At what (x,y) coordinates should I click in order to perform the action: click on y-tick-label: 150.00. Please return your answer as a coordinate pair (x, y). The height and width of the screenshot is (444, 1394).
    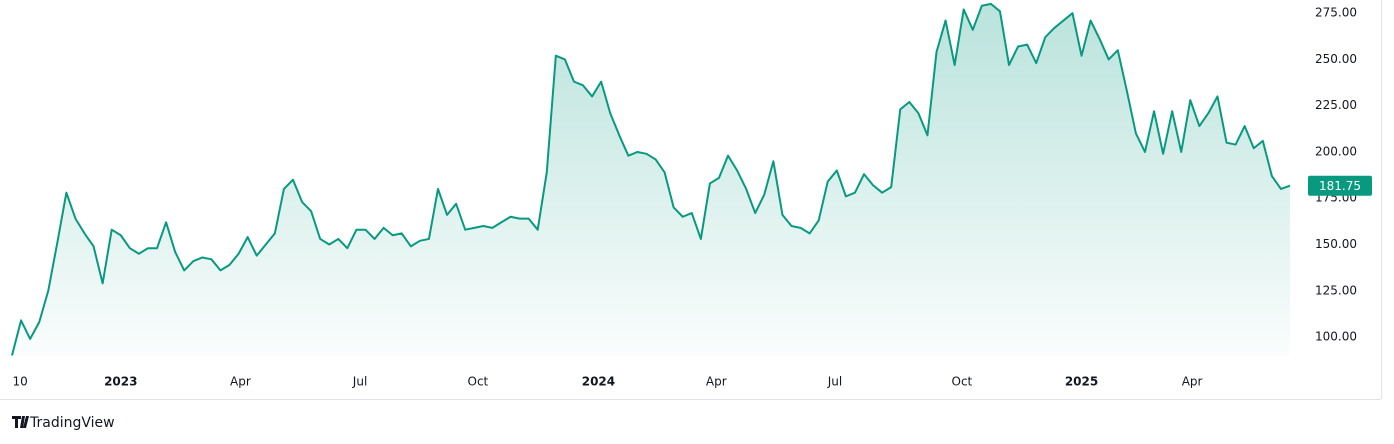
    Looking at the image, I should click on (1336, 244).